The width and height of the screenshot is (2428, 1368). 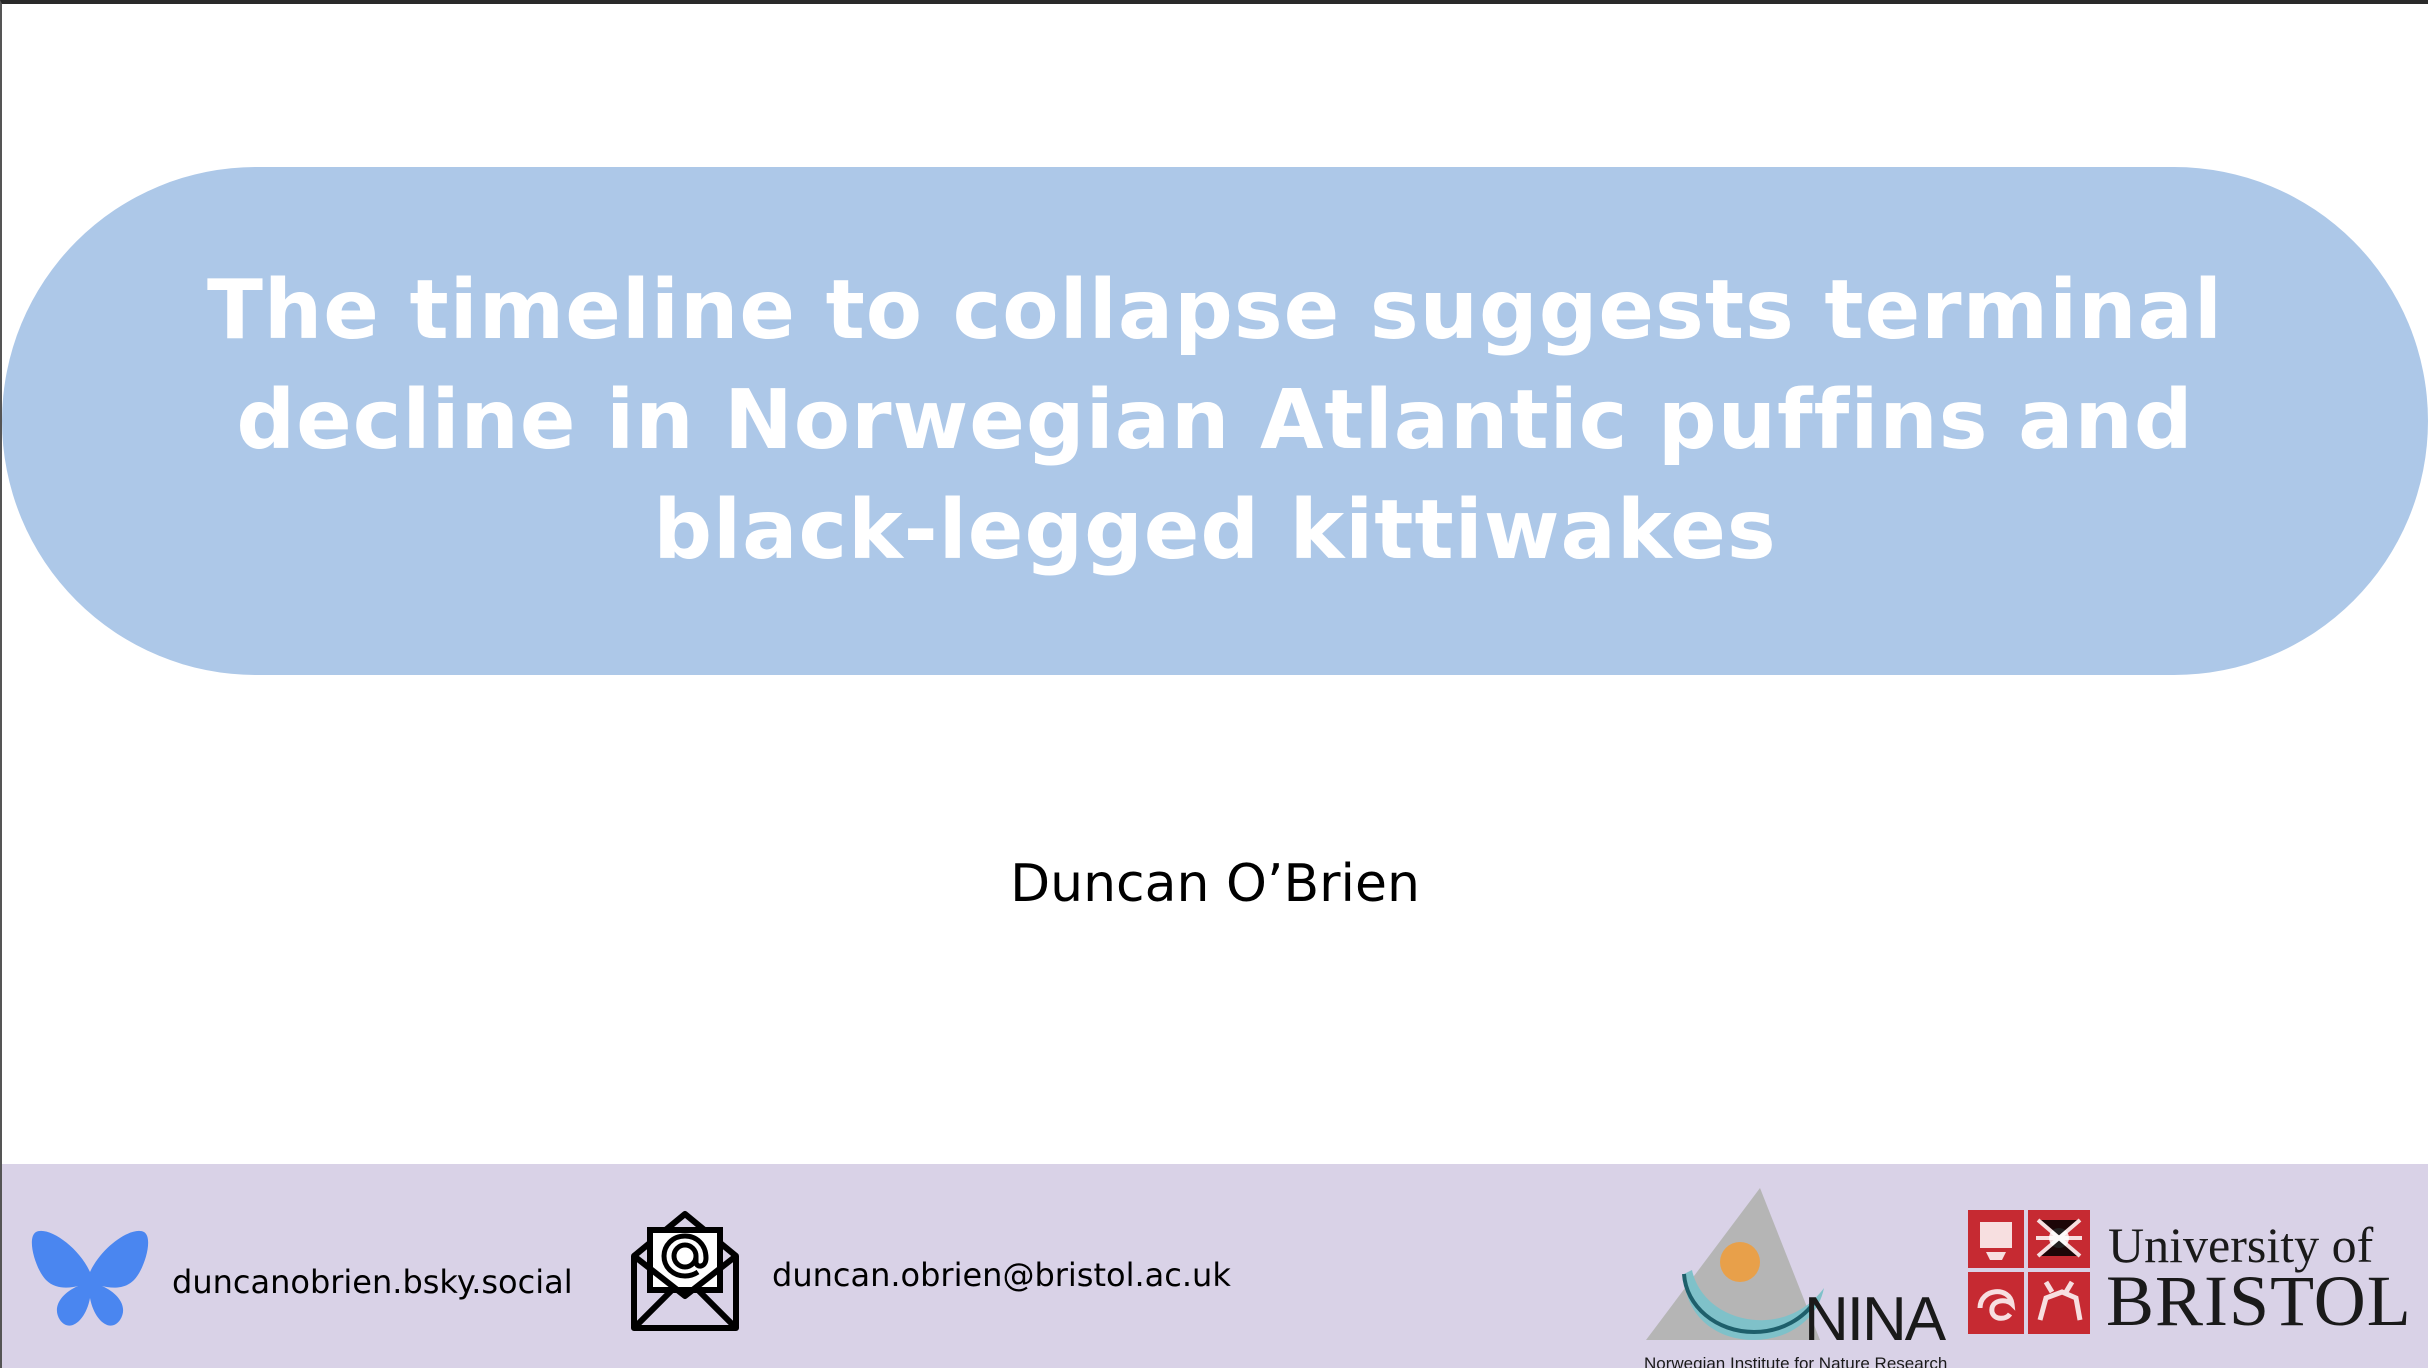 I want to click on author-name: Duncan O’Brien, so click(x=1215, y=884).